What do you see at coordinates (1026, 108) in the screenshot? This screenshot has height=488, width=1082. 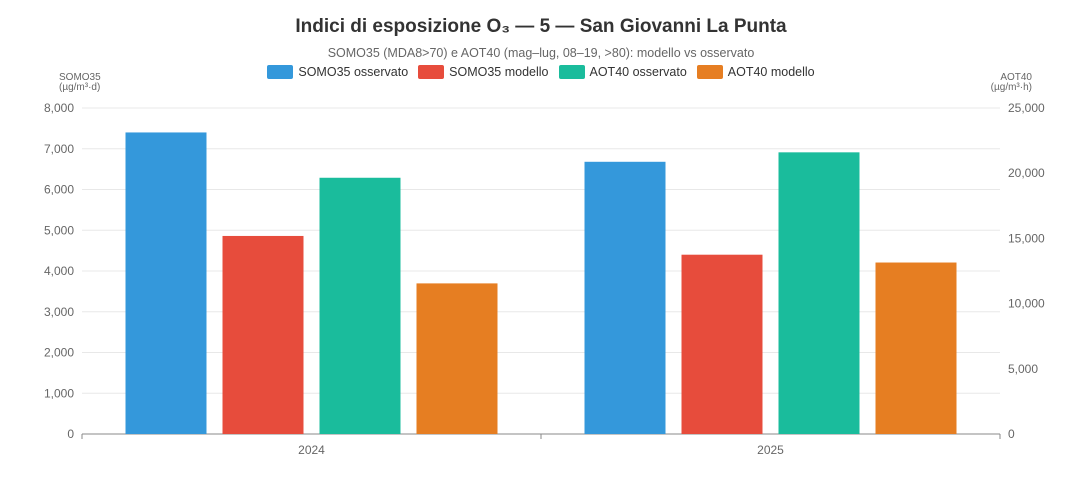 I see `y-right-tick-label: 25,000` at bounding box center [1026, 108].